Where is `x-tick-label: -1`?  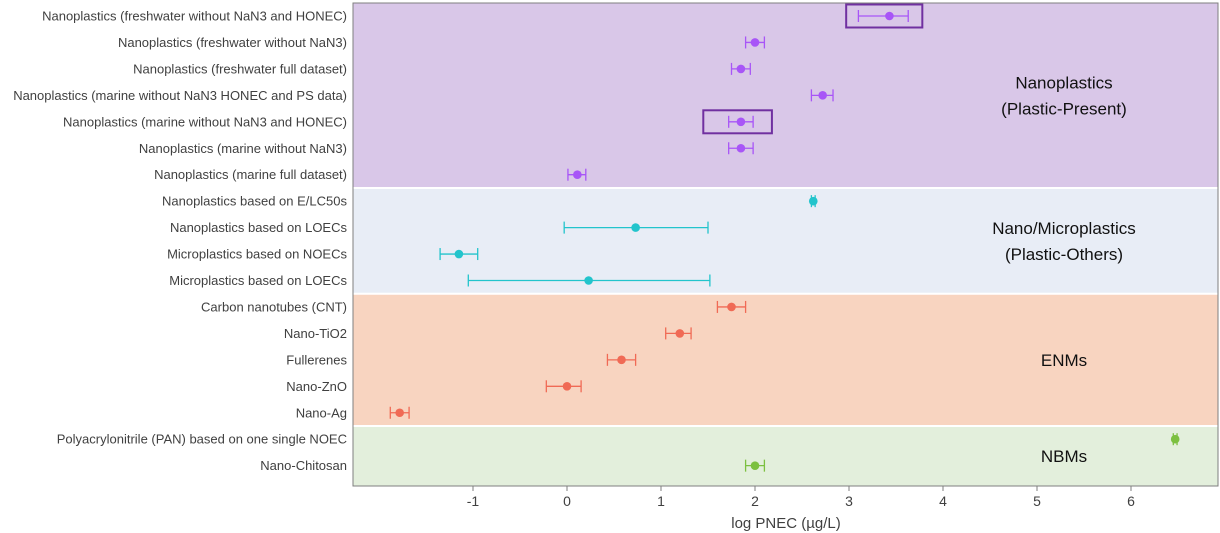 x-tick-label: -1 is located at coordinates (473, 501).